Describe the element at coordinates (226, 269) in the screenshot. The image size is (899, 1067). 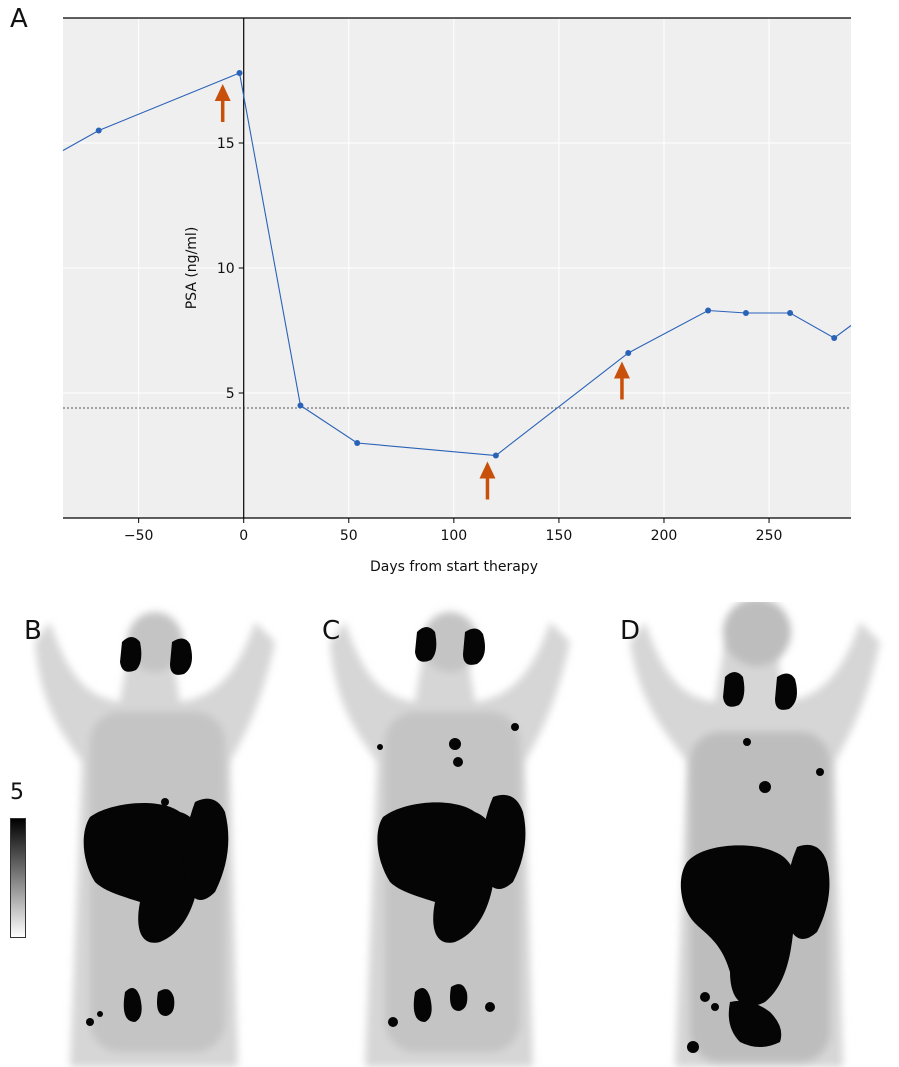
I see `y-tick-label: 10` at that location.